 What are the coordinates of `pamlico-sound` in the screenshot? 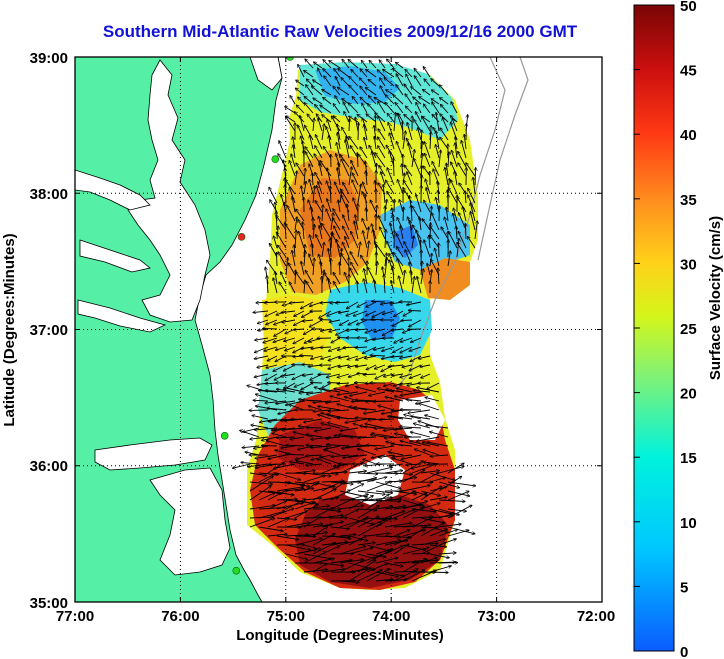 It's located at (190, 521).